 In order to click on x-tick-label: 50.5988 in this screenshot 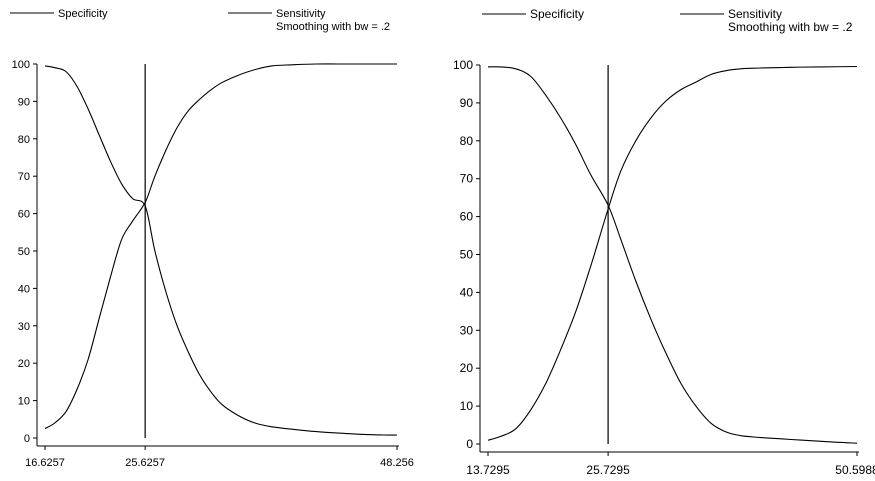, I will do `click(855, 470)`.